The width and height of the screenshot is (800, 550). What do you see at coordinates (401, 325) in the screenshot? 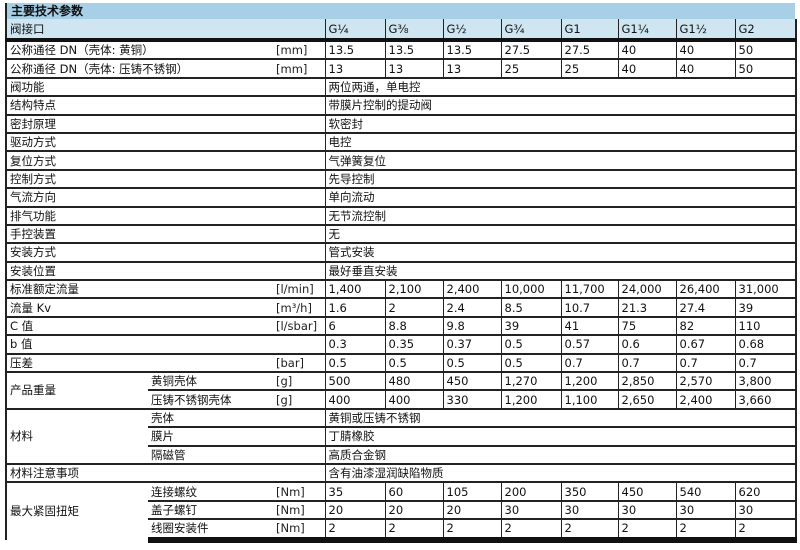
I see `table-row: C 值 [l/sbar] 6 8.8 9.8 39 41 75 82 110` at bounding box center [401, 325].